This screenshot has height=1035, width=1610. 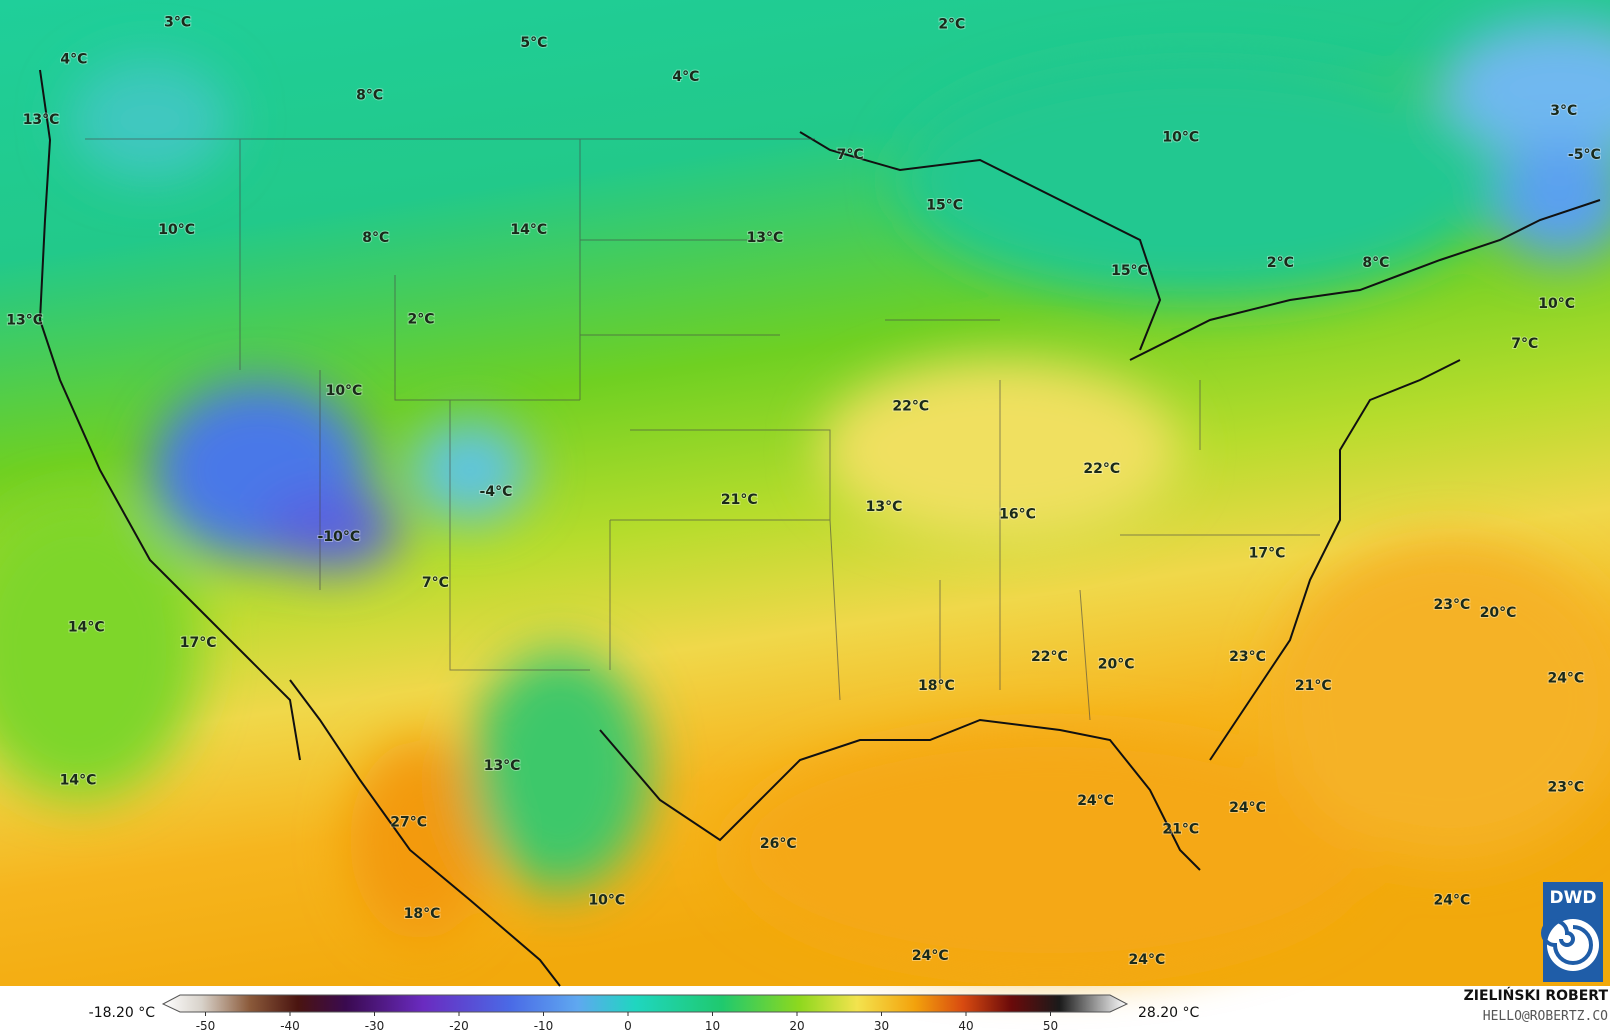 What do you see at coordinates (459, 1026) in the screenshot?
I see `colorbar-tick-label: -20` at bounding box center [459, 1026].